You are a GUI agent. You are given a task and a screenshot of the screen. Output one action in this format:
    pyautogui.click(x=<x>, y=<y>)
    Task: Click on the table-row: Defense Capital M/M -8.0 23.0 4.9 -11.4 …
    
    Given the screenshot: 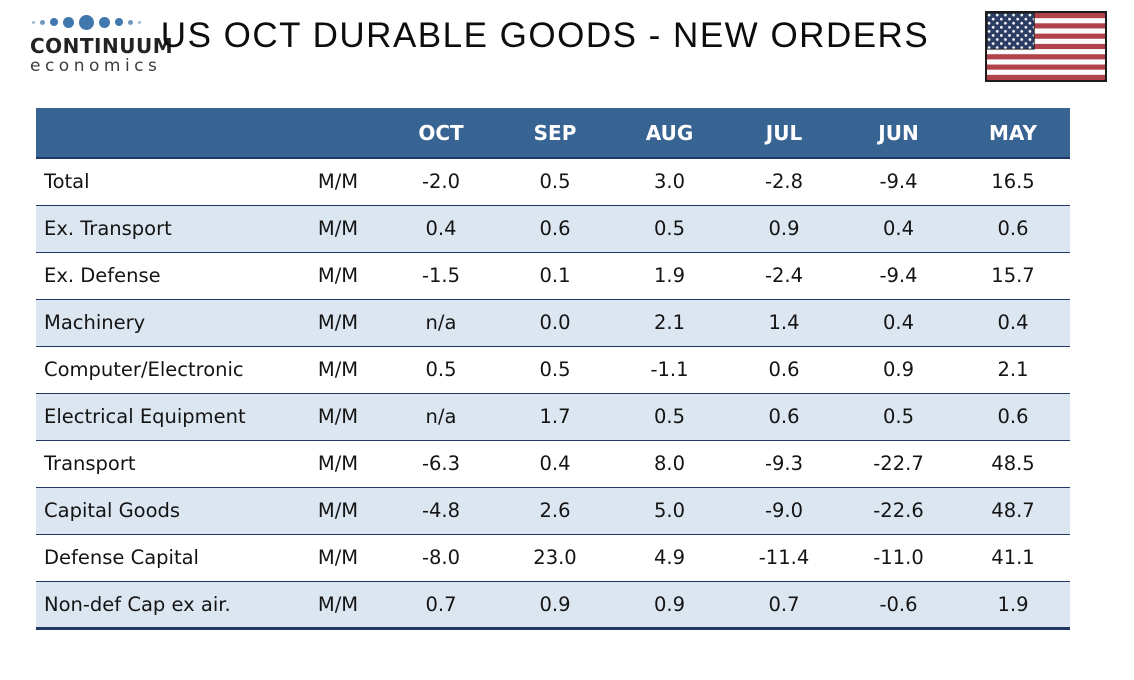 What is the action you would take?
    pyautogui.click(x=553, y=558)
    